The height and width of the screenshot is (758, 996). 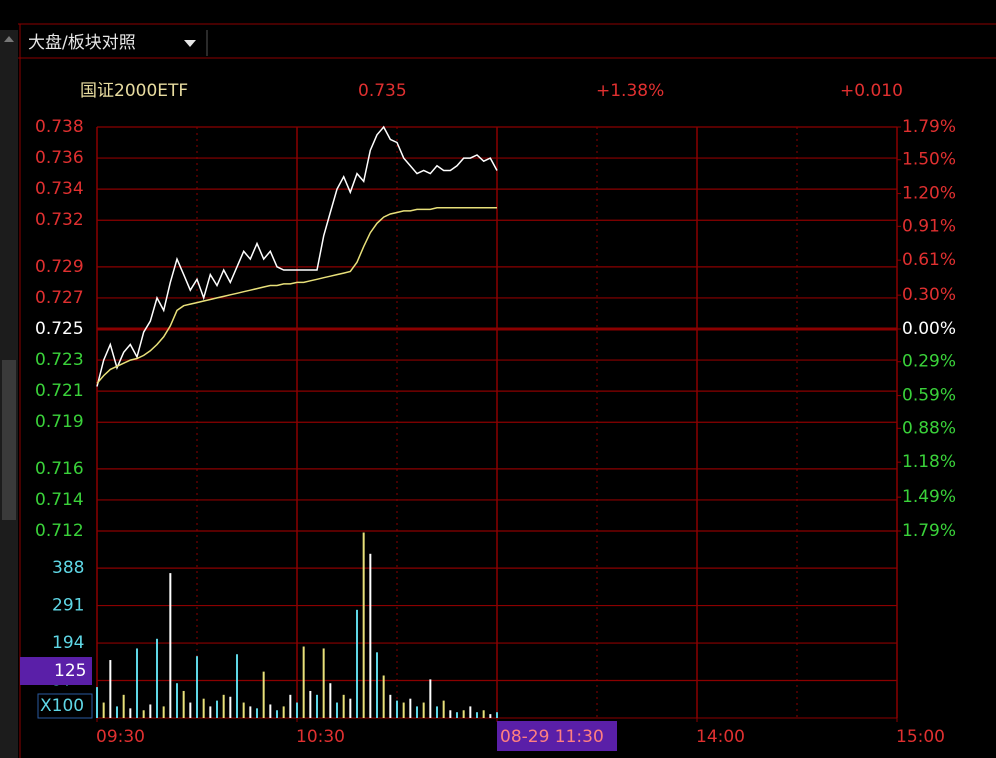 I want to click on y-tick-label: 0.721, so click(x=59, y=391).